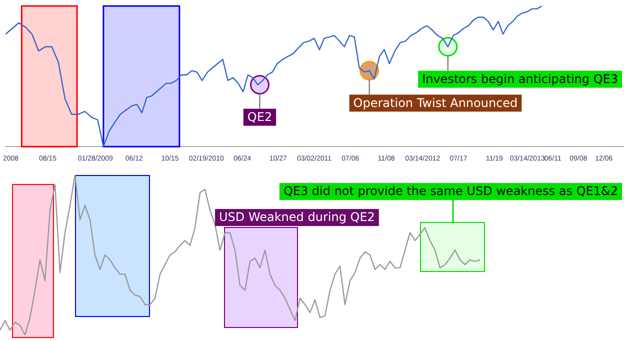  I want to click on annotation: QE3 did not provide the same USD weakness as QE1&2, so click(450, 191).